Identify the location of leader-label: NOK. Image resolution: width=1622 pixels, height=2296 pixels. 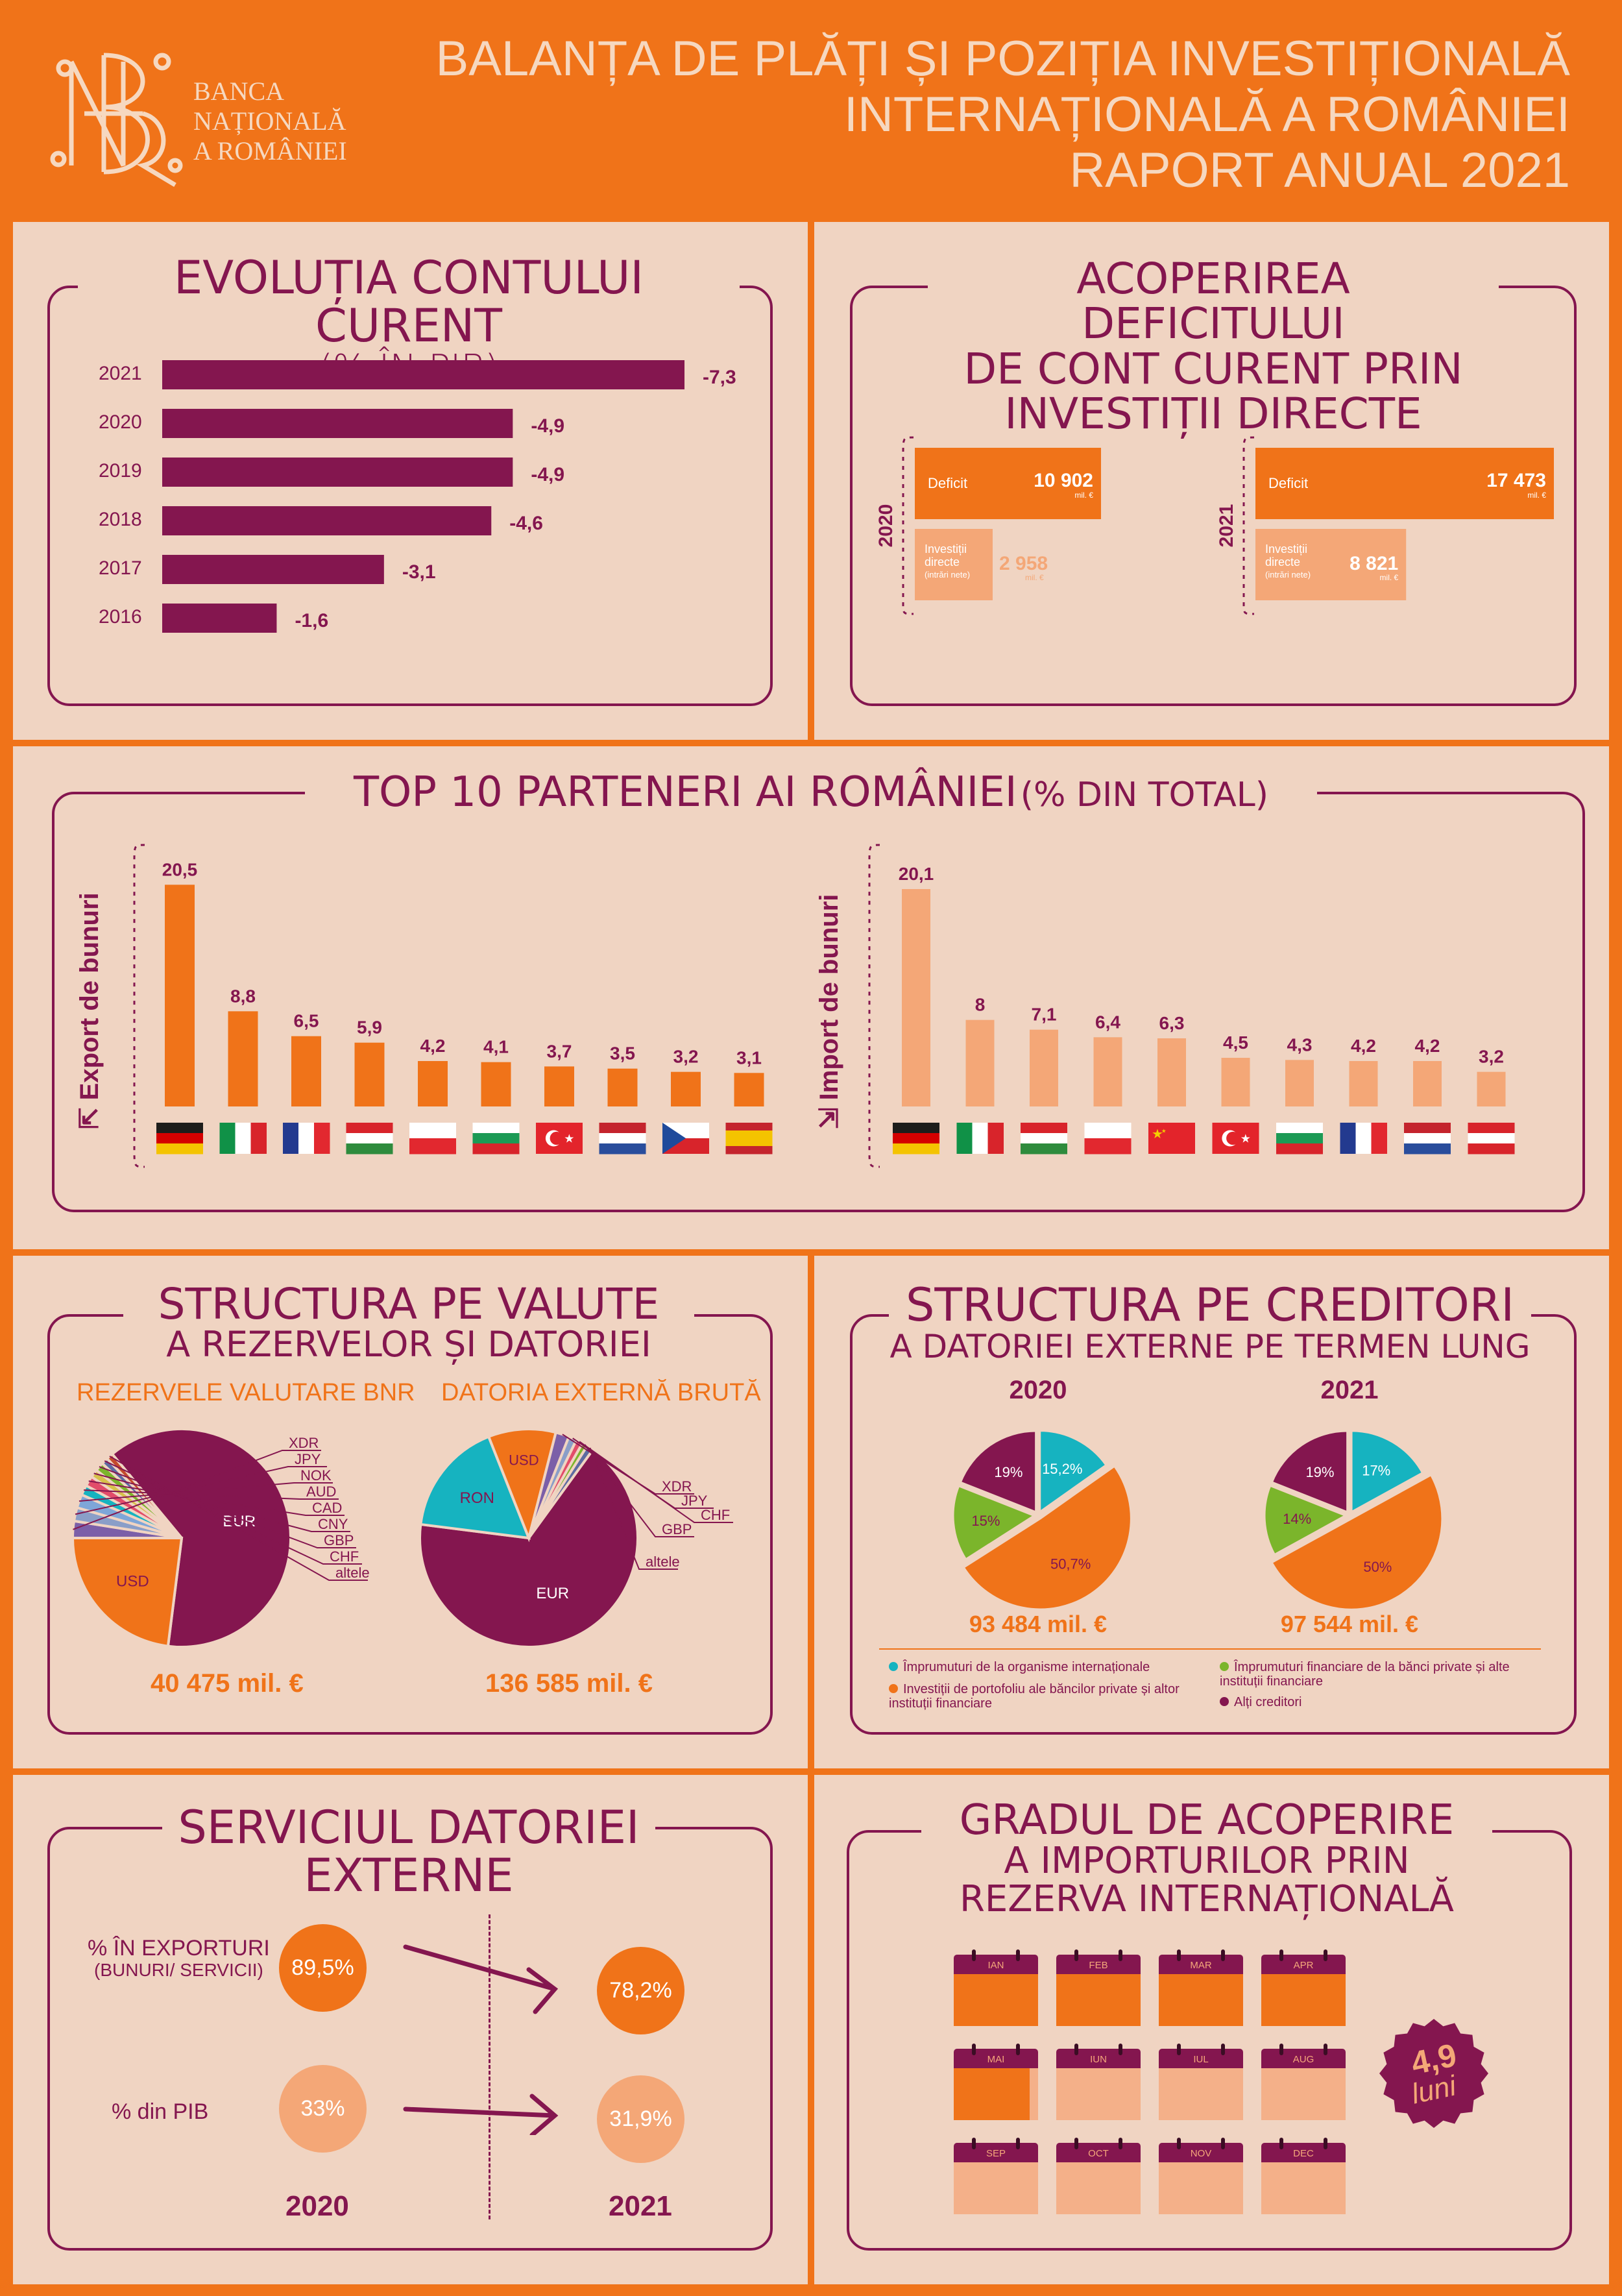
(316, 1475).